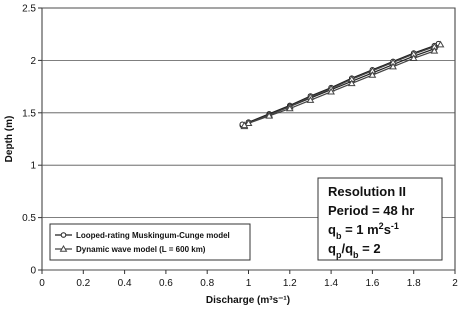 This screenshot has height=315, width=470. Describe the element at coordinates (381, 226) in the screenshot. I see `annotation-text: 2` at that location.